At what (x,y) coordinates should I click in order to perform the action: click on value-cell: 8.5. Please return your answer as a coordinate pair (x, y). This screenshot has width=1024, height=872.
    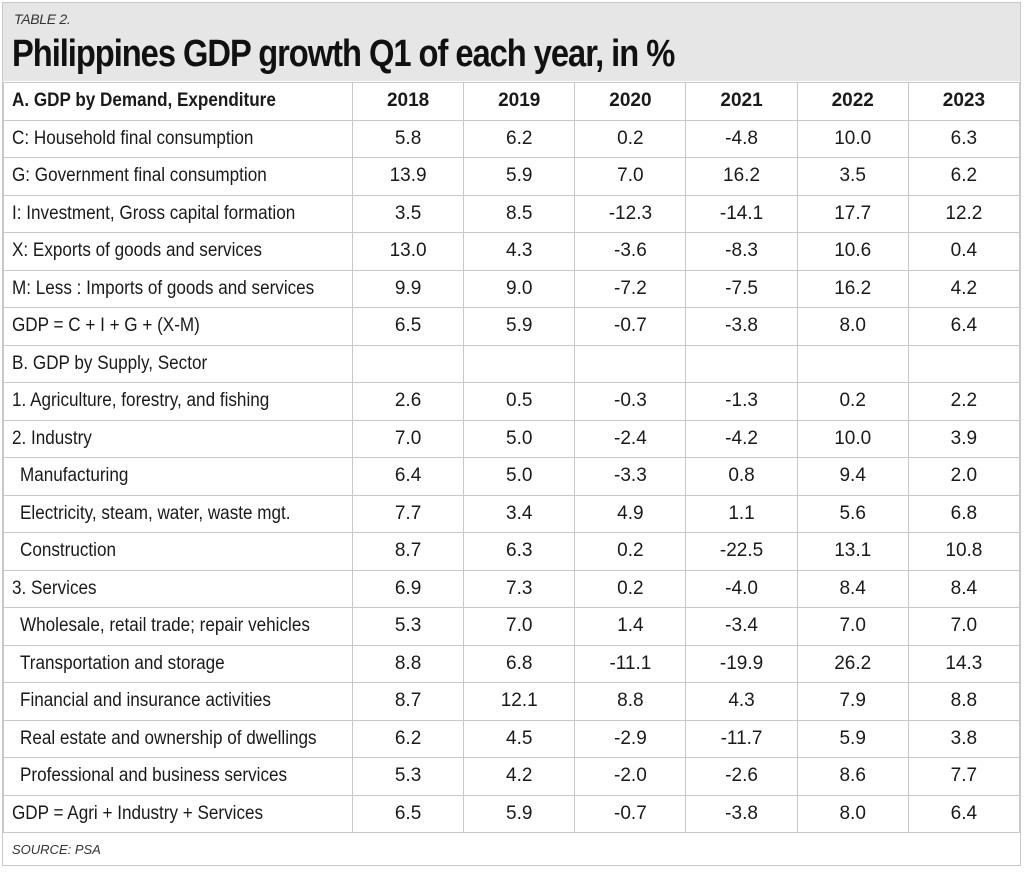
    Looking at the image, I should click on (519, 213).